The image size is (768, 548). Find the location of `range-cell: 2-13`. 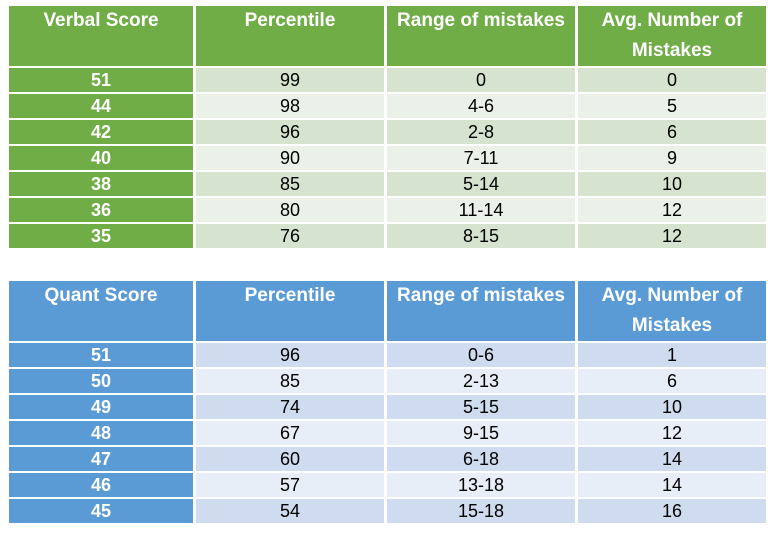

range-cell: 2-13 is located at coordinates (481, 381).